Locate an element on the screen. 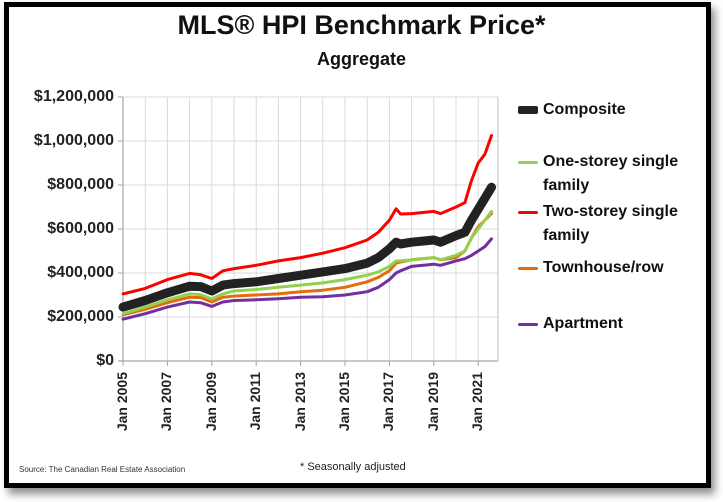 The height and width of the screenshot is (502, 723). legend-item: Two-storey single family is located at coordinates (610, 224).